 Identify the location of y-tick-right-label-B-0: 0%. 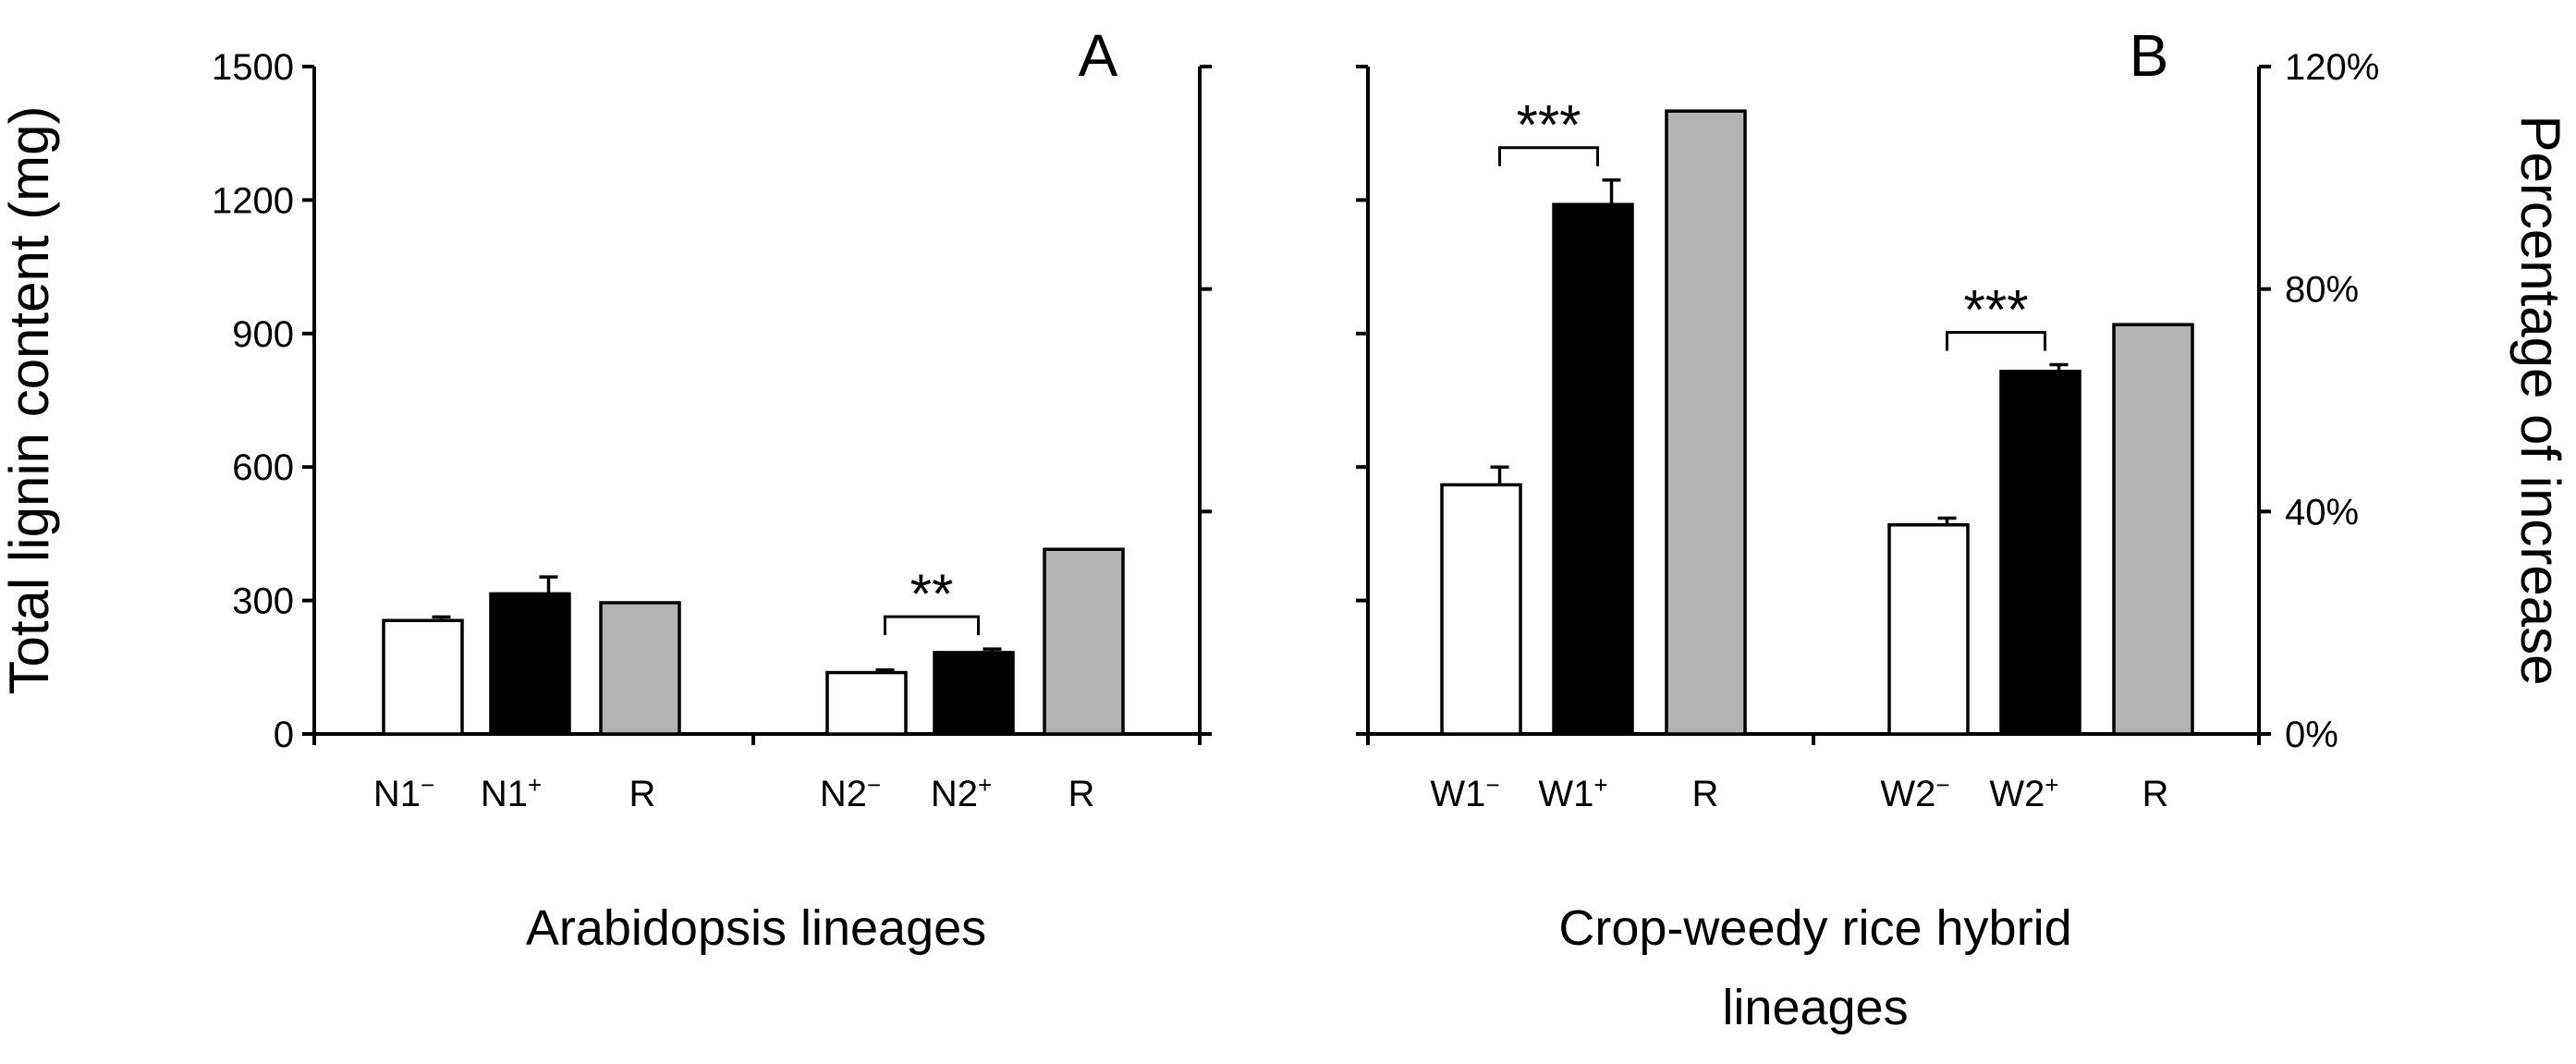
(2311, 735).